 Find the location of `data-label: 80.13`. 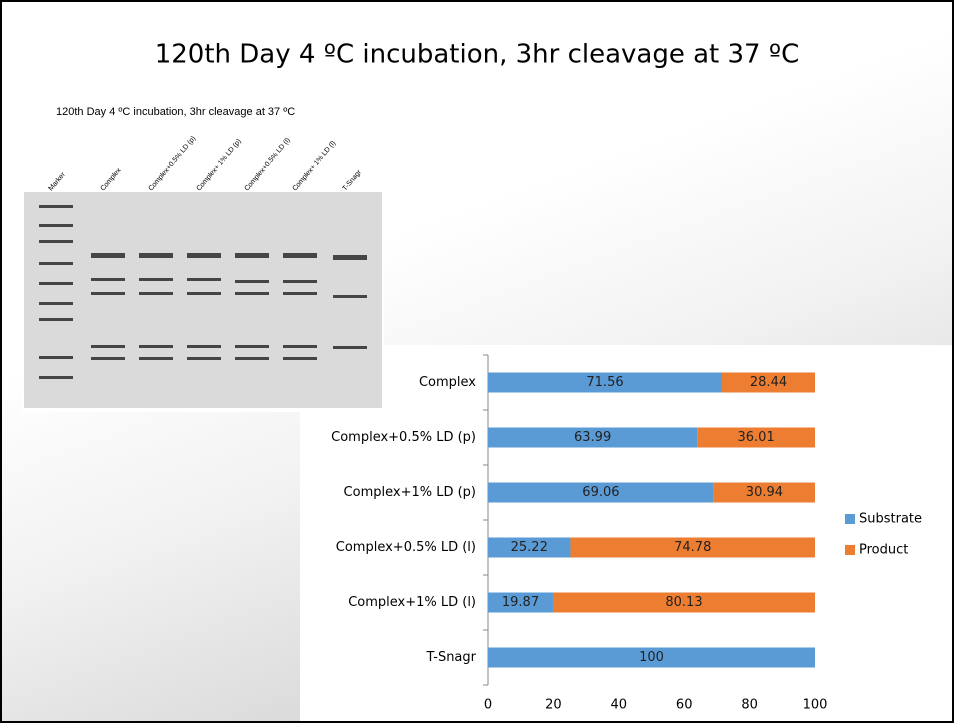

data-label: 80.13 is located at coordinates (683, 602).